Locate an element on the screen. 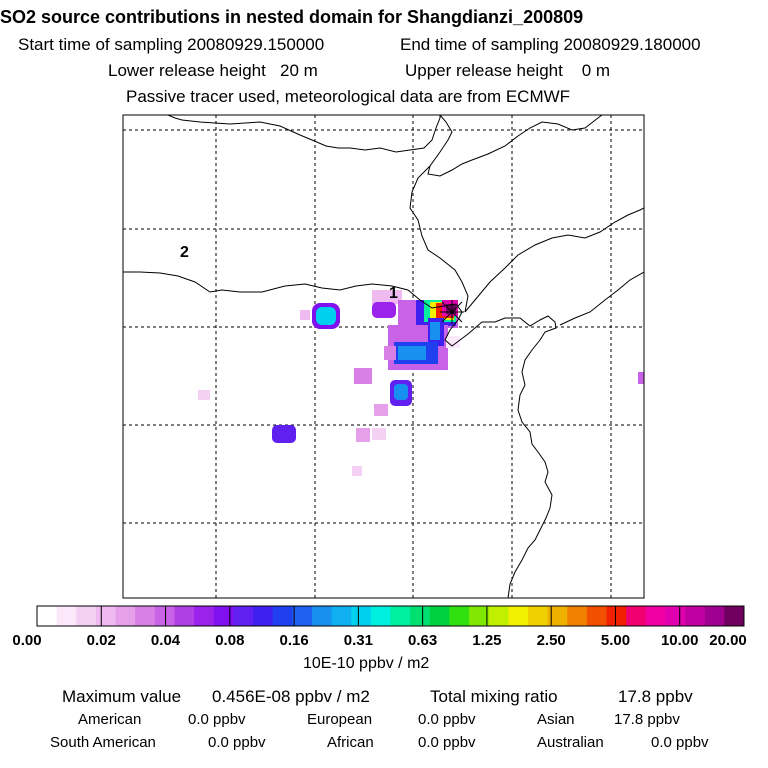  colorbar-tick-label: 0.00 is located at coordinates (27, 640).